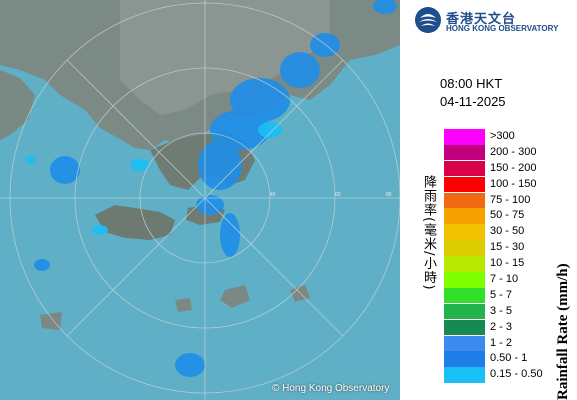 Image resolution: width=577 pixels, height=400 pixels. Describe the element at coordinates (510, 199) in the screenshot. I see `legend-label: 75 - 100` at that location.